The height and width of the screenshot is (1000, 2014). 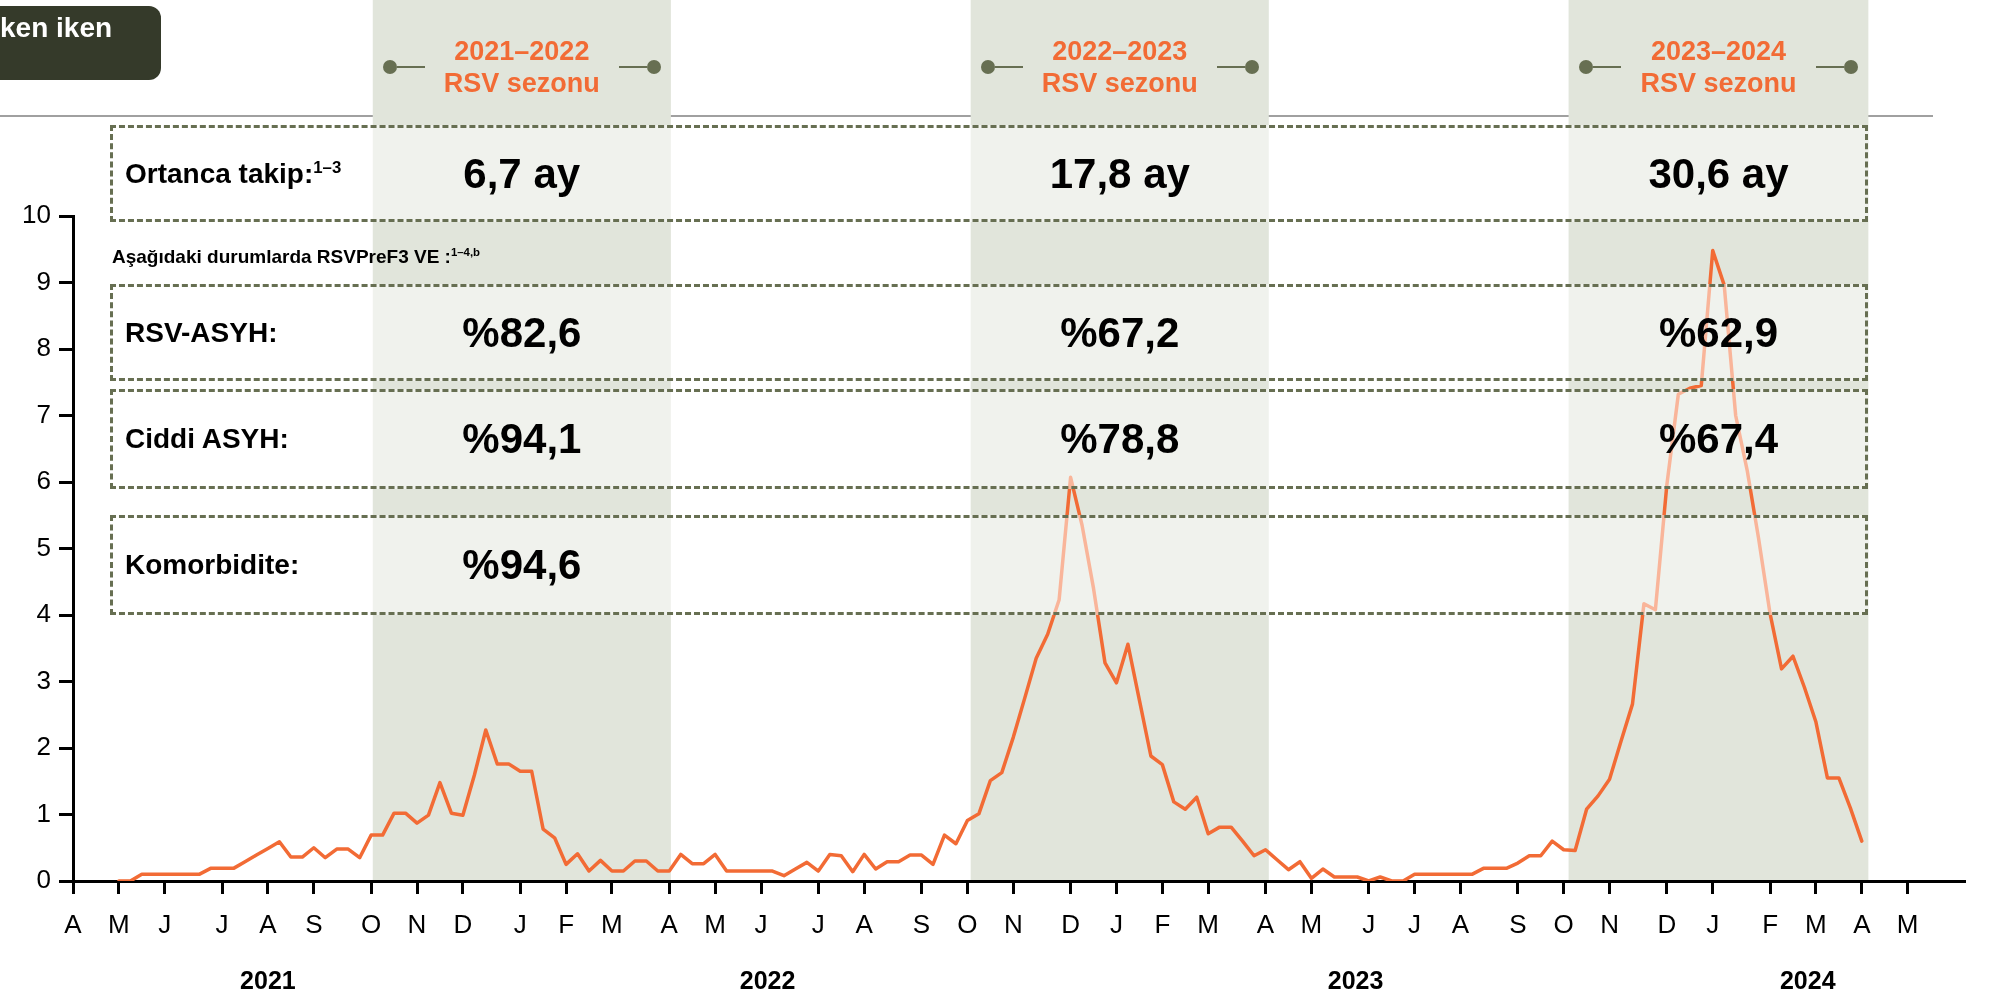 I want to click on text: ken iken, so click(x=56, y=28).